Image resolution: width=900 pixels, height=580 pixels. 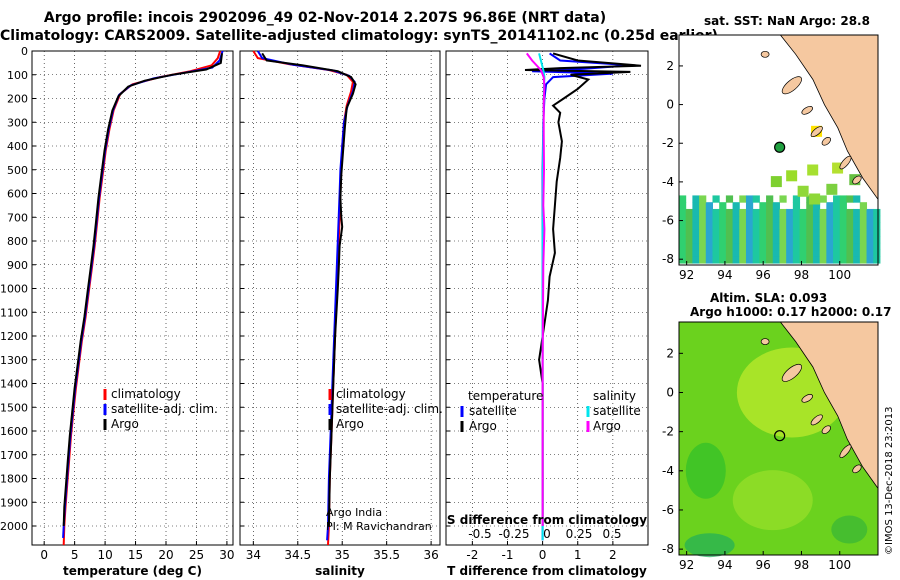 I want to click on x-tick-label: 35, so click(x=342, y=555).